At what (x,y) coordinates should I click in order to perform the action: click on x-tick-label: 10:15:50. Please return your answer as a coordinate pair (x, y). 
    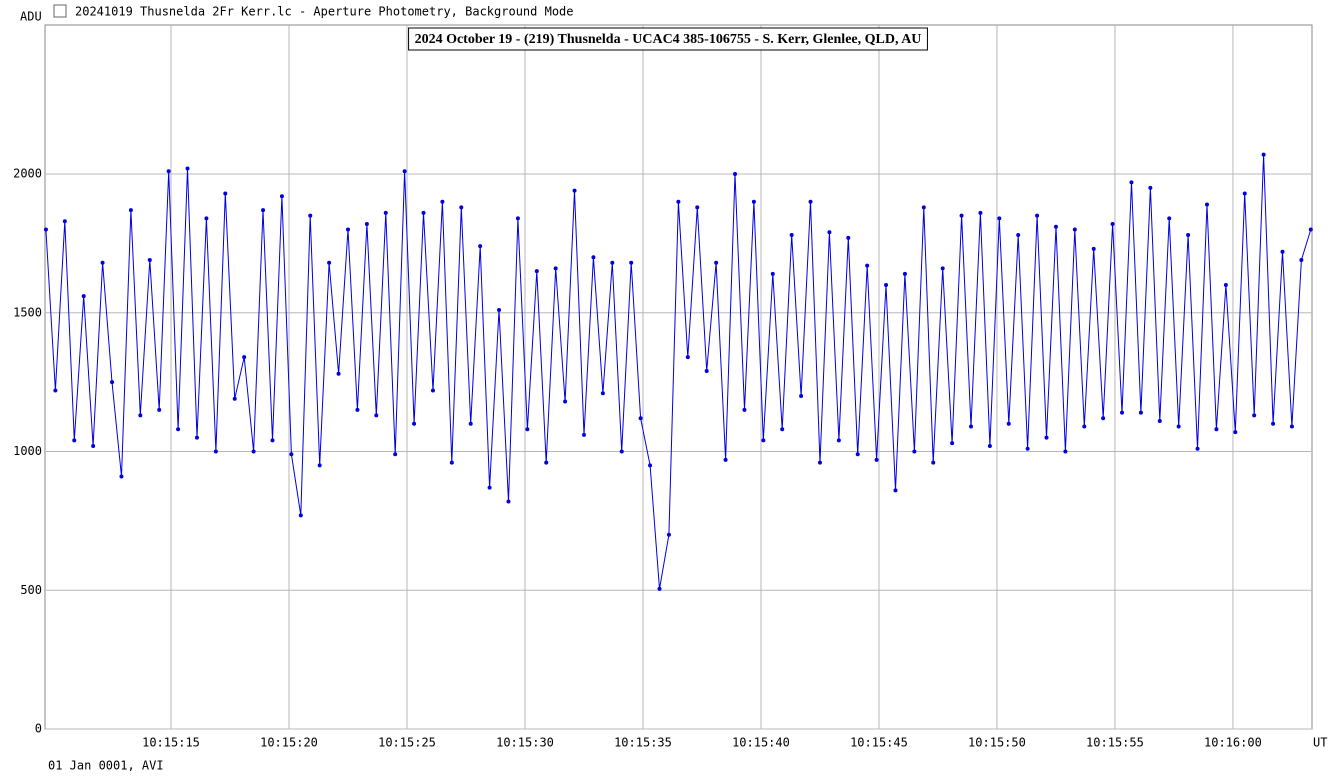
    Looking at the image, I should click on (997, 743).